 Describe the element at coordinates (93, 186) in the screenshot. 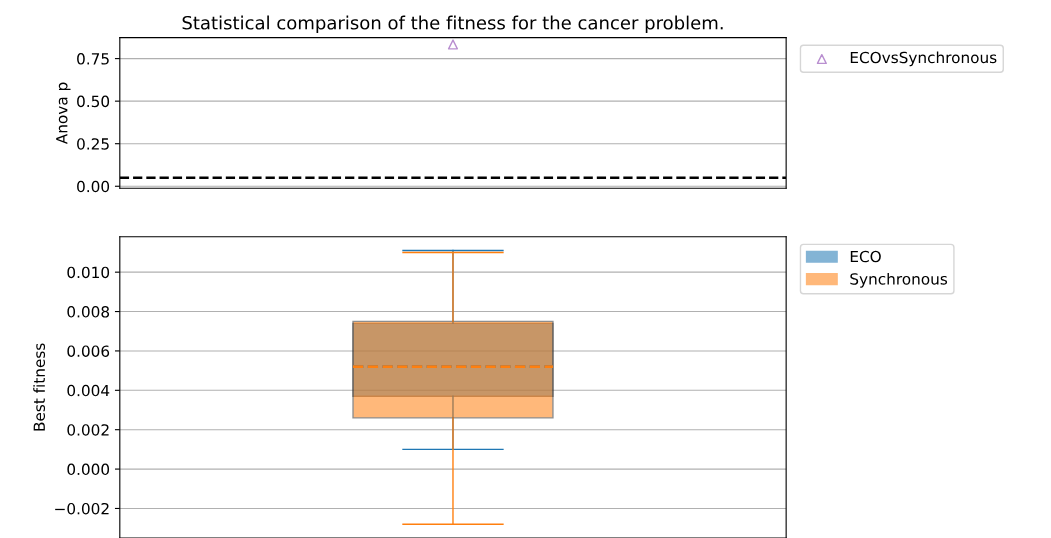

I see `y-tick-label: 0.00` at that location.